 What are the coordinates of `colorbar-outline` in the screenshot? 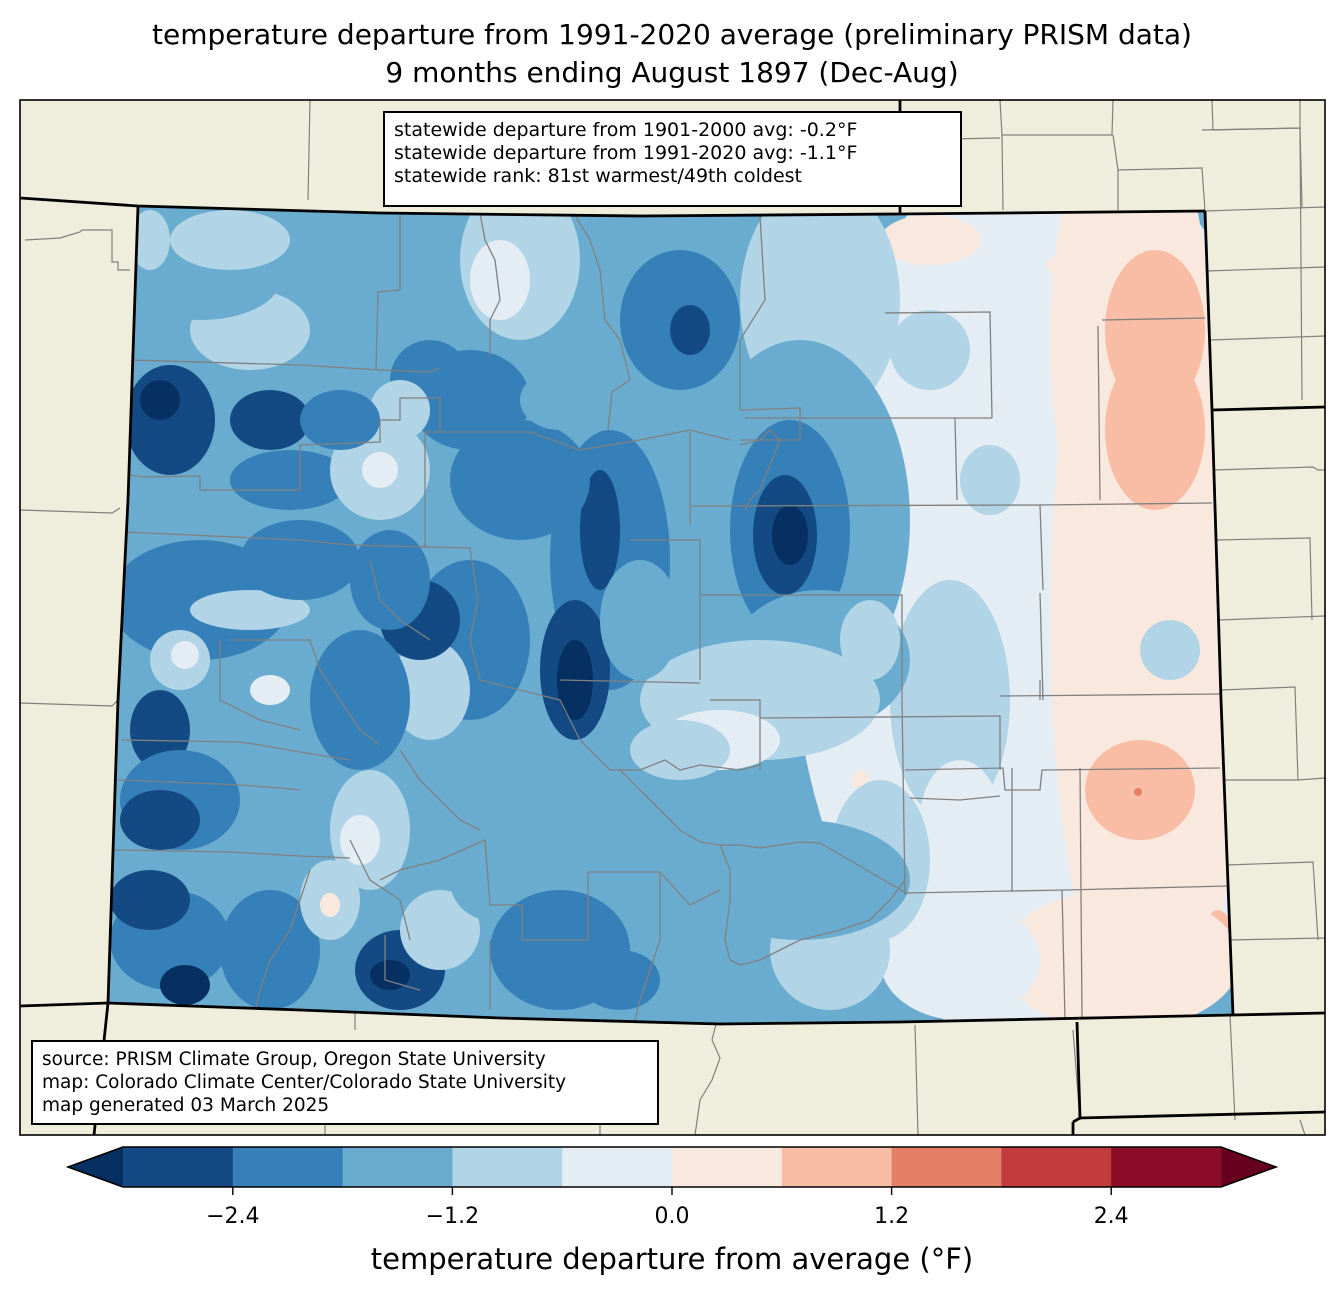 It's located at (672, 1167).